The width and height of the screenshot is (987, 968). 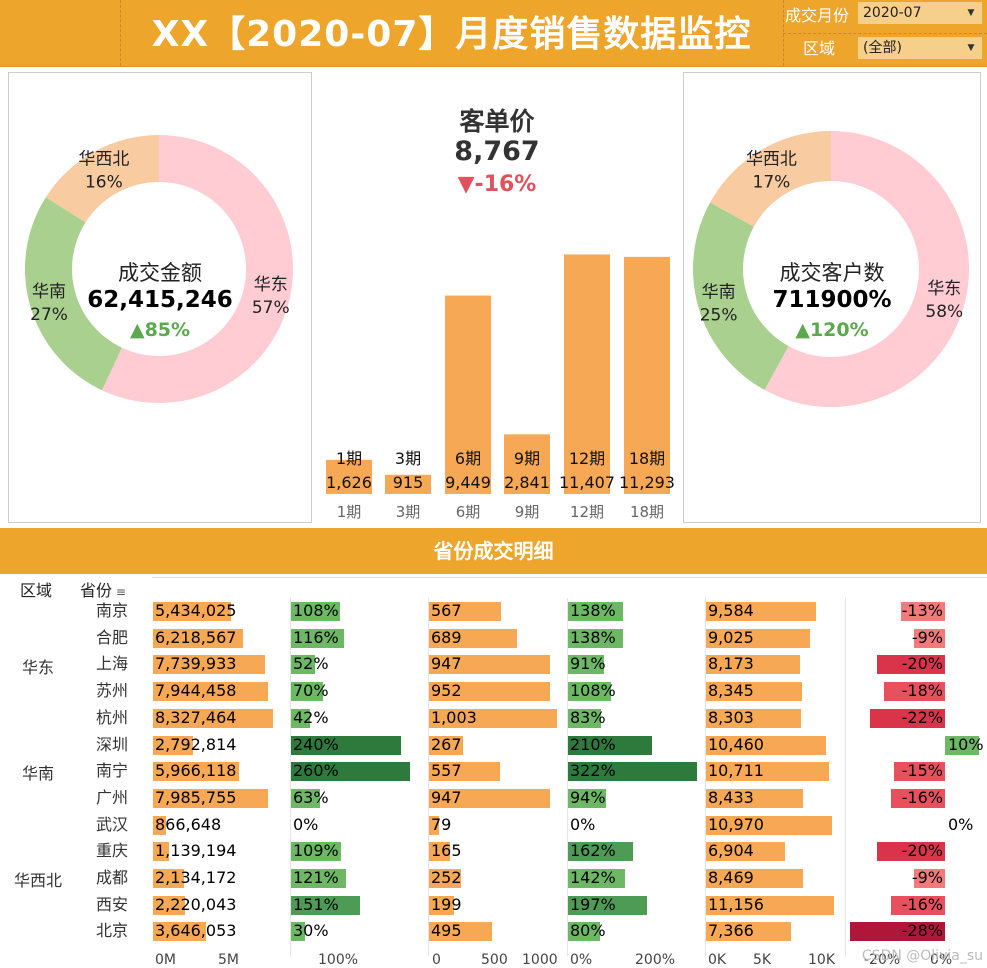 I want to click on month-filter-value: 2020-07, so click(x=892, y=13).